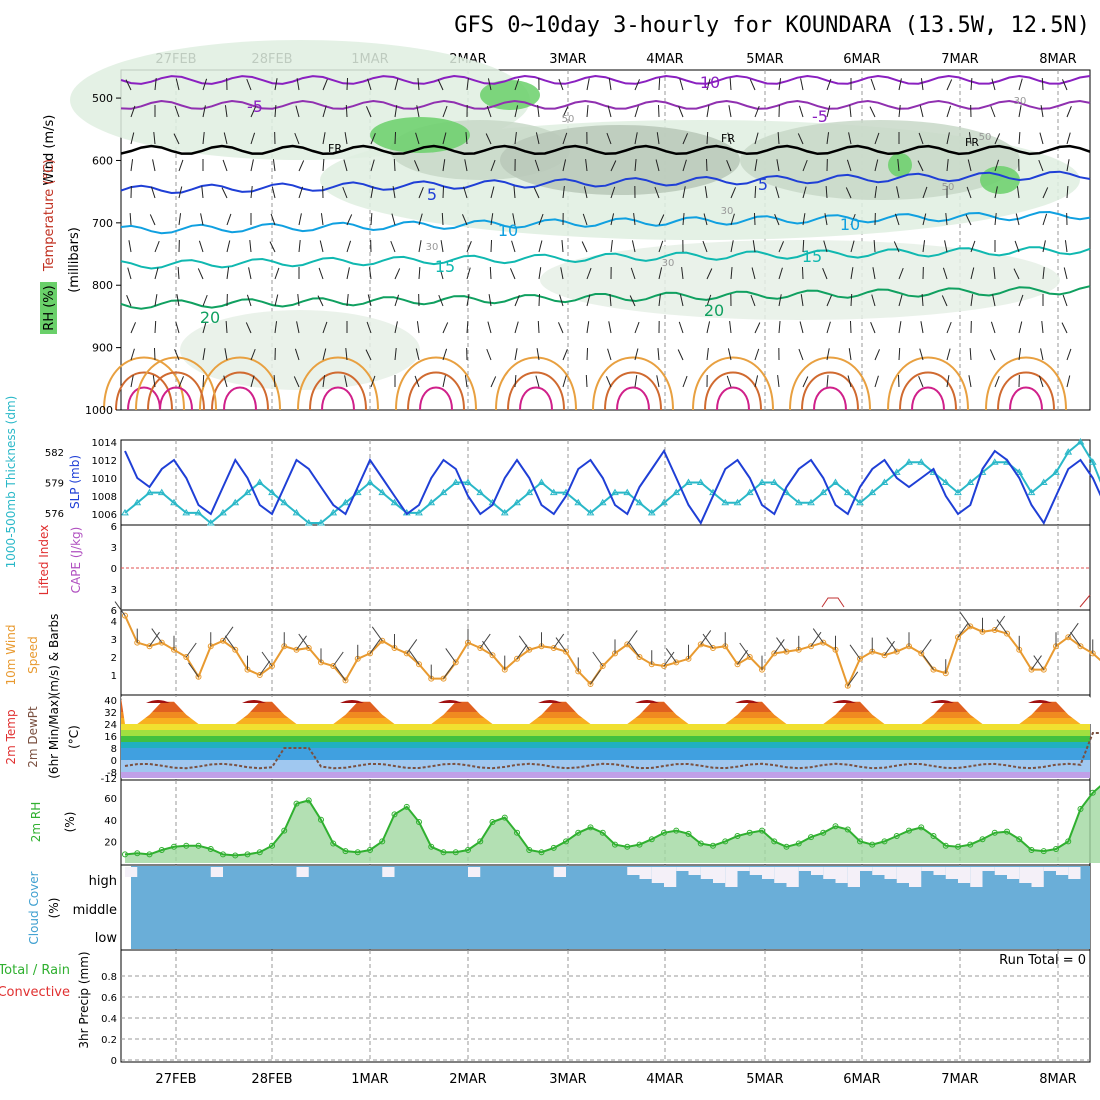  I want to click on contour-label: 5, so click(763, 184).